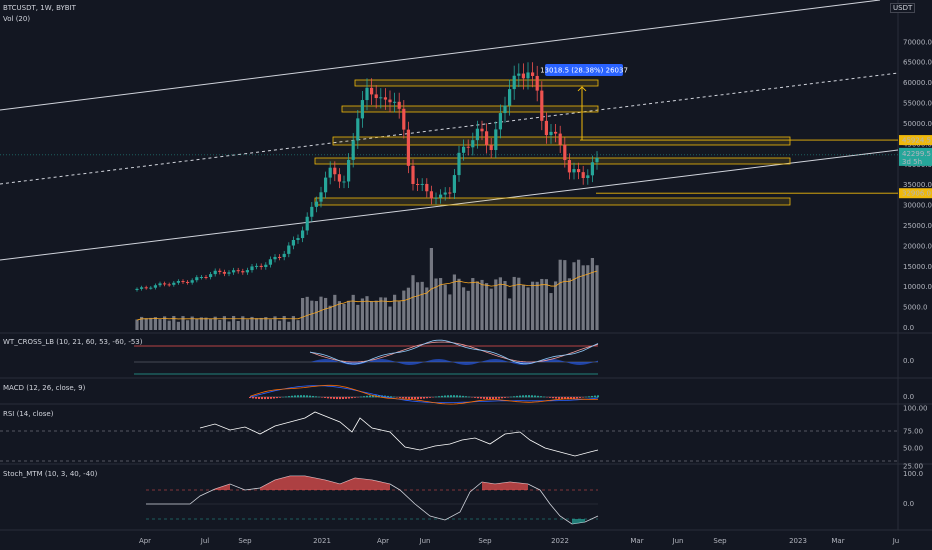 This screenshot has height=550, width=932. I want to click on price-zone, so click(470, 109).